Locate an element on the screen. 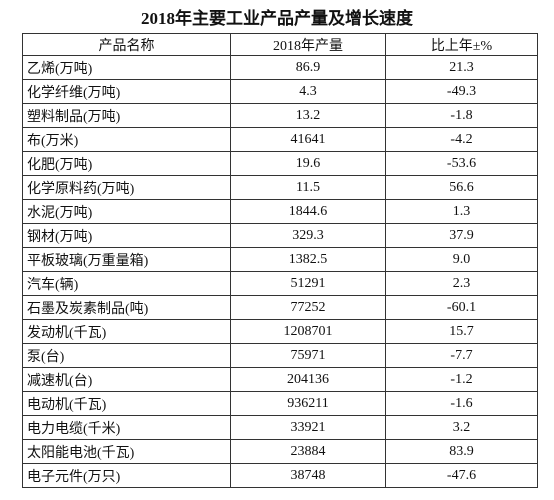 The image size is (554, 500). table-row: 减速机(台) 204136 -1.2 is located at coordinates (280, 379).